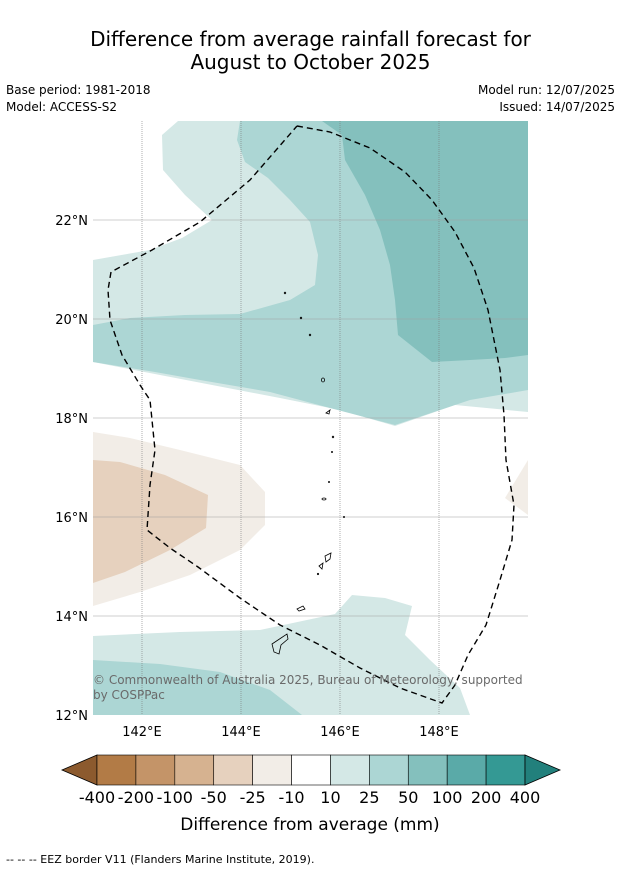  Describe the element at coordinates (439, 732) in the screenshot. I see `lon-tick-148: 148°E` at that location.